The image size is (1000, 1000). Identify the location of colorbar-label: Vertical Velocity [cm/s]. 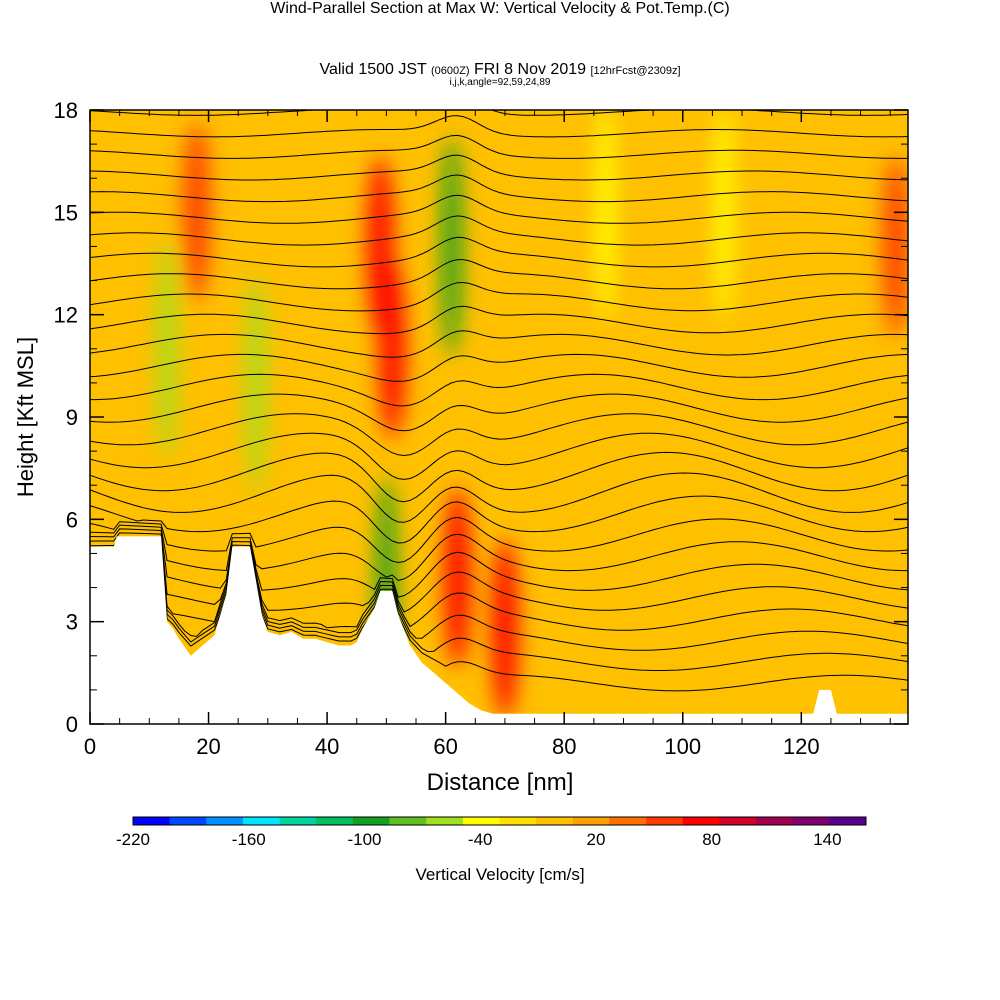
(499, 874).